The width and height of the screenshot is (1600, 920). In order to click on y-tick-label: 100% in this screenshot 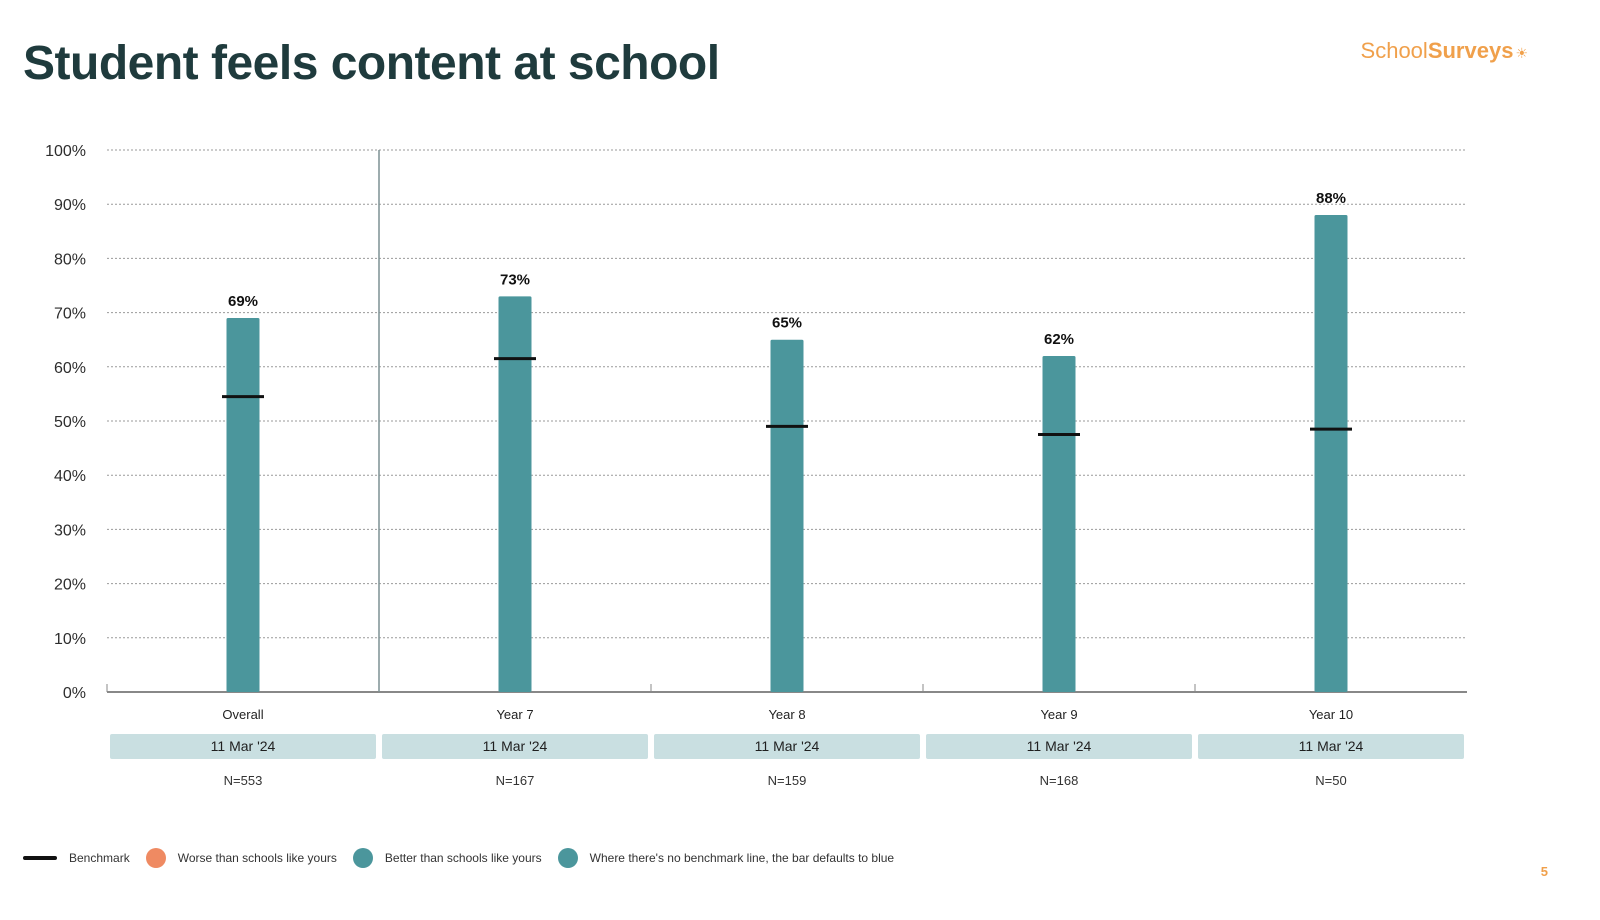, I will do `click(65, 151)`.